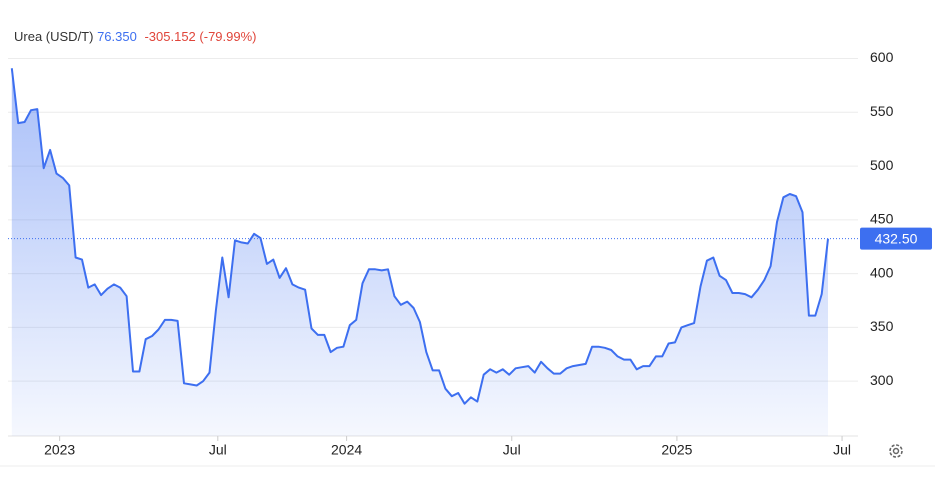 The width and height of the screenshot is (935, 477). I want to click on gear, so click(896, 451).